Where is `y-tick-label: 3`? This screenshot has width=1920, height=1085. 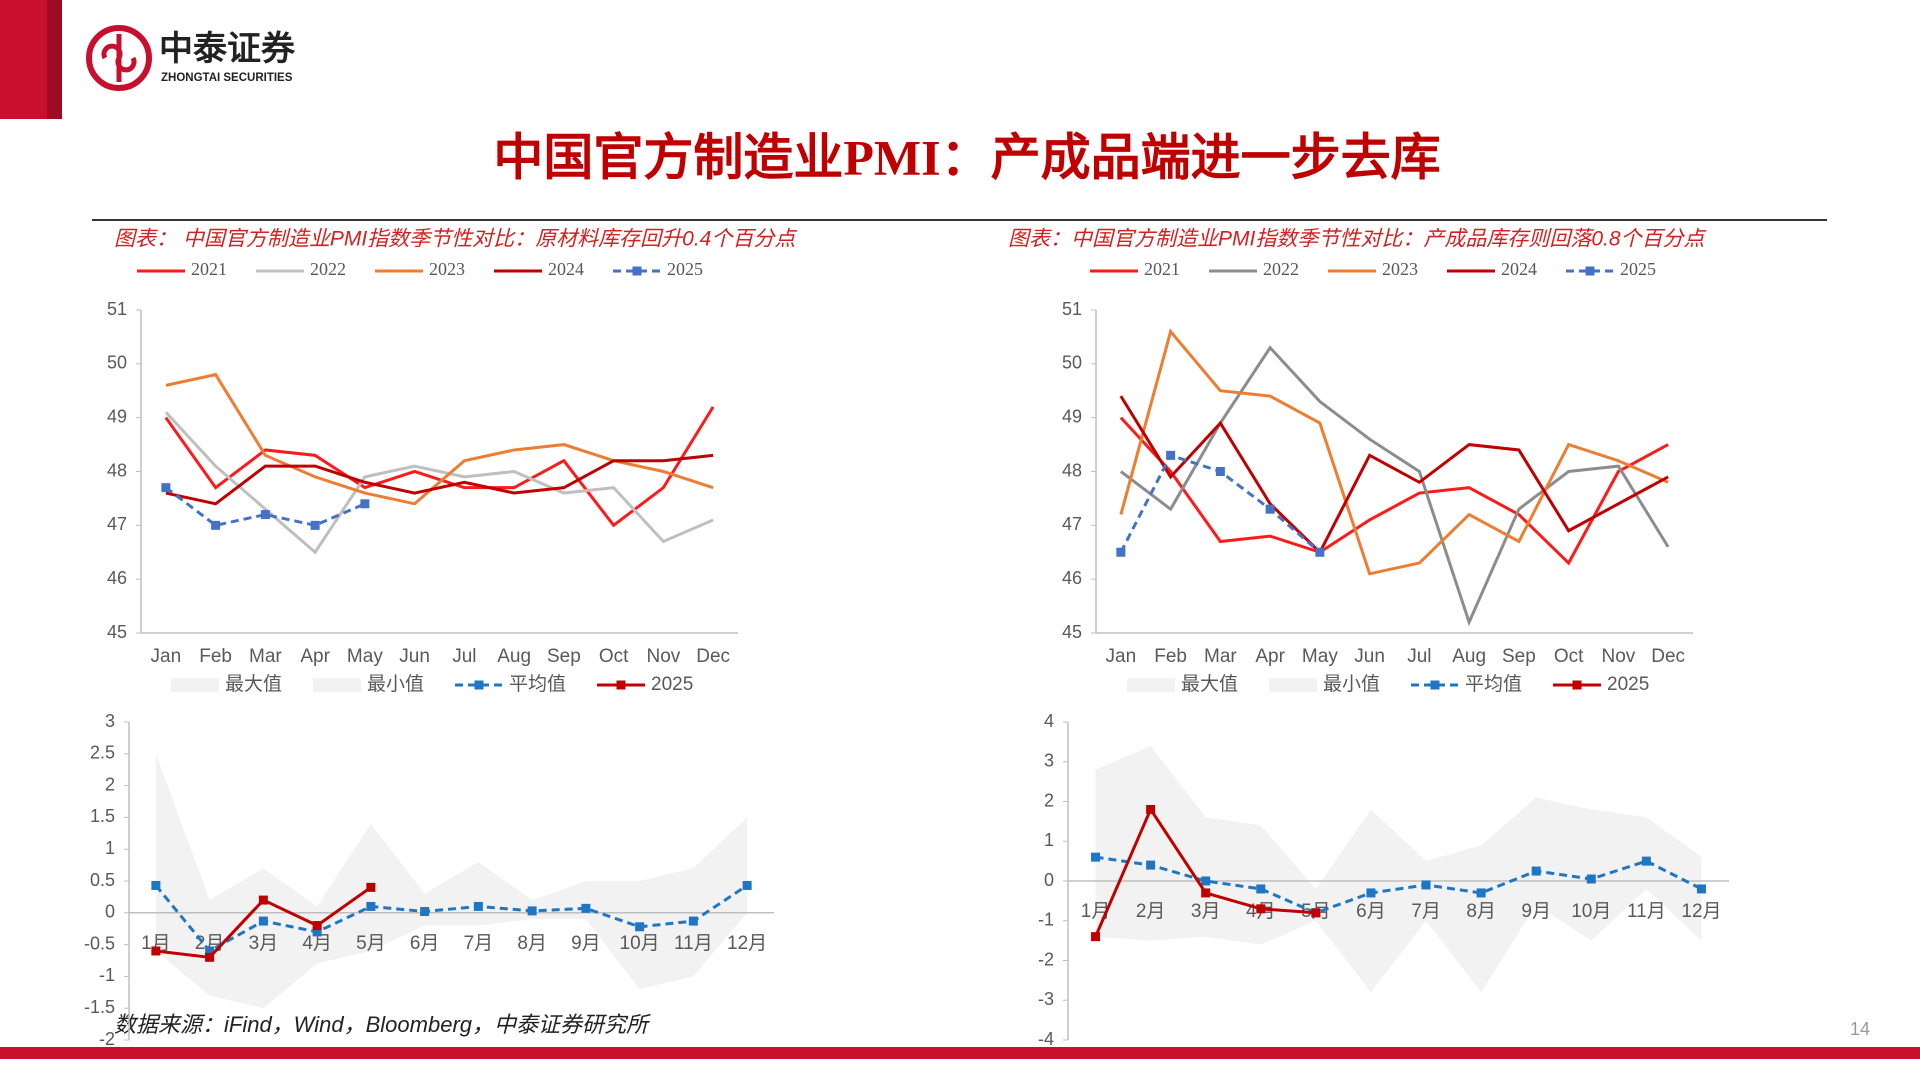
y-tick-label: 3 is located at coordinates (110, 721).